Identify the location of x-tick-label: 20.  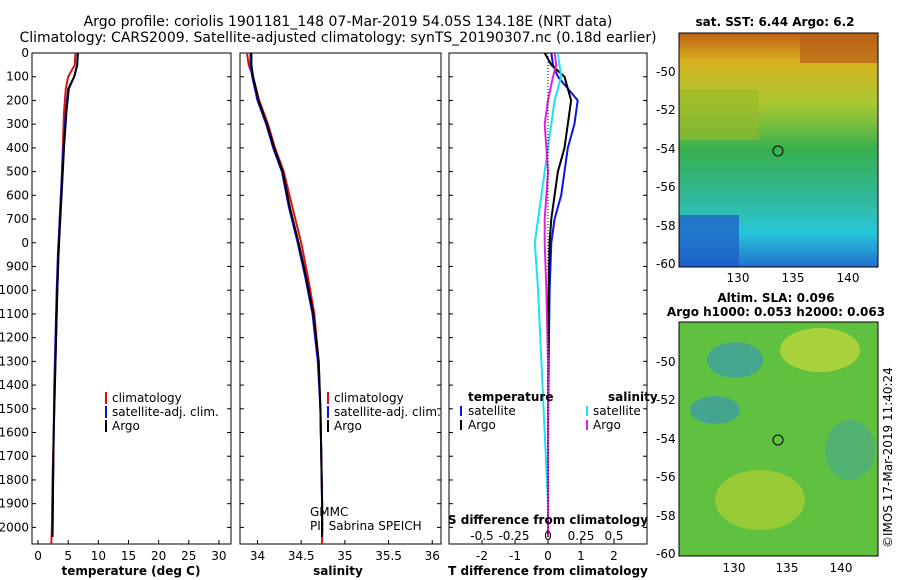
(158, 556).